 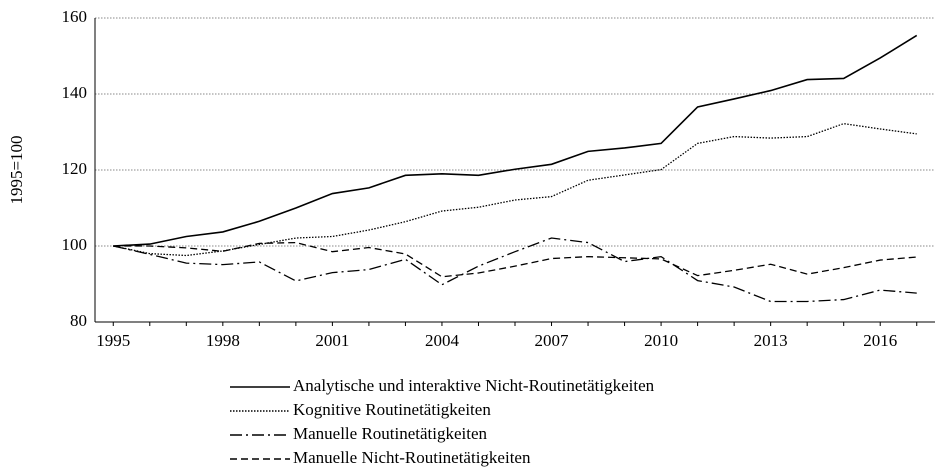 What do you see at coordinates (75, 16) in the screenshot?
I see `y-tick-label: 160` at bounding box center [75, 16].